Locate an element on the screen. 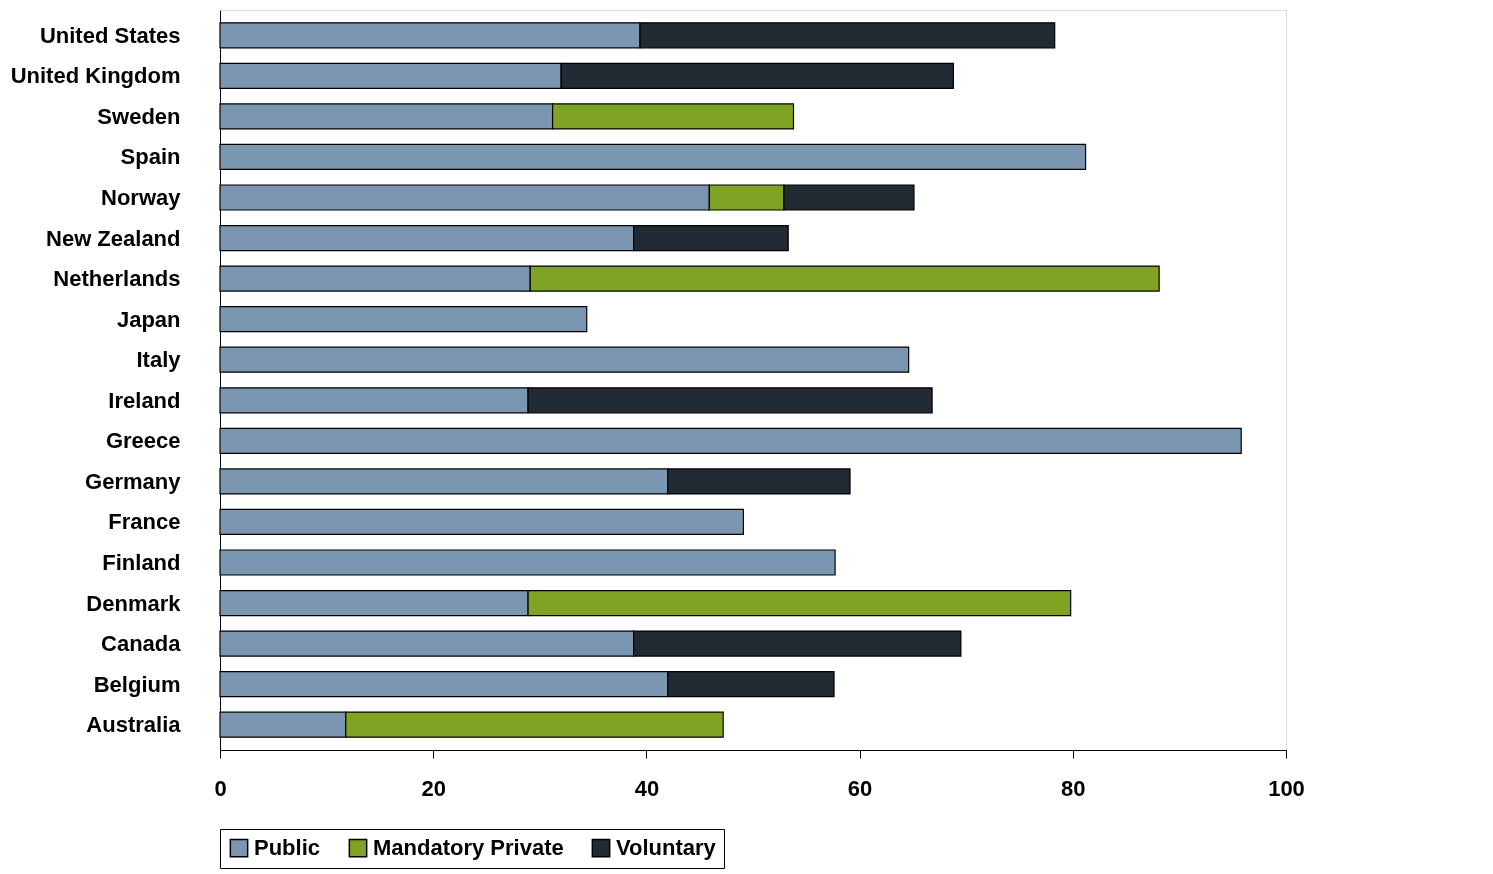 This screenshot has height=874, width=1493. y-tick-label: Australia is located at coordinates (134, 725).